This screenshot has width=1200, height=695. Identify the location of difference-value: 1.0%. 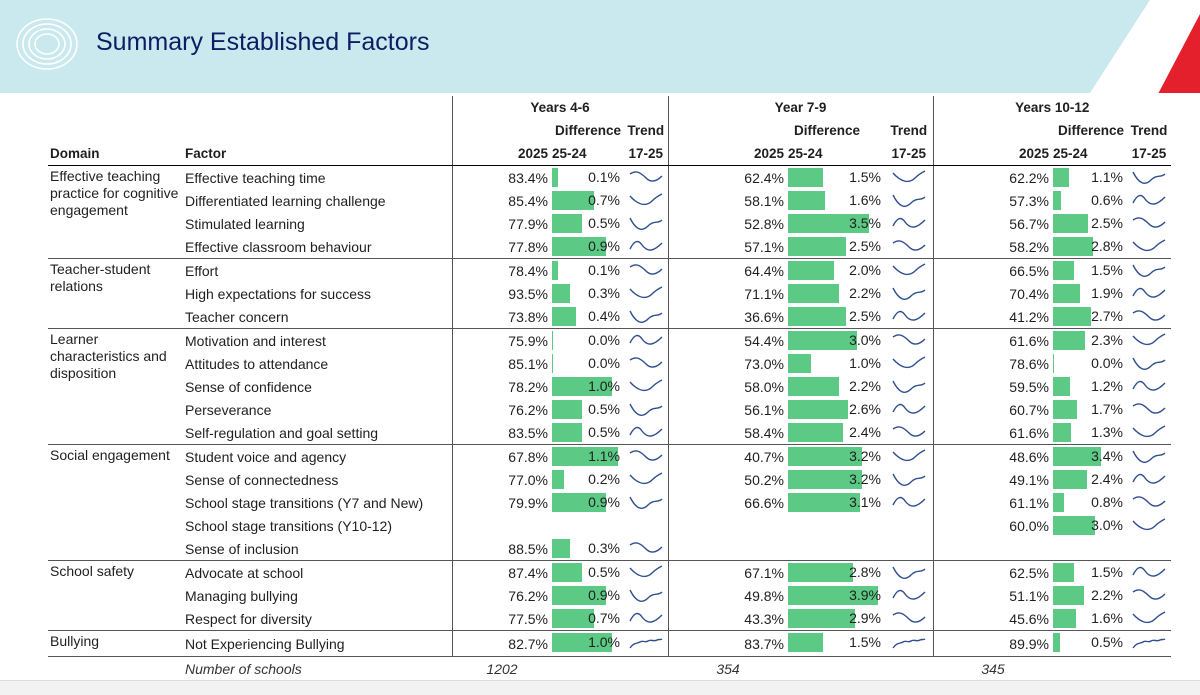
(604, 642).